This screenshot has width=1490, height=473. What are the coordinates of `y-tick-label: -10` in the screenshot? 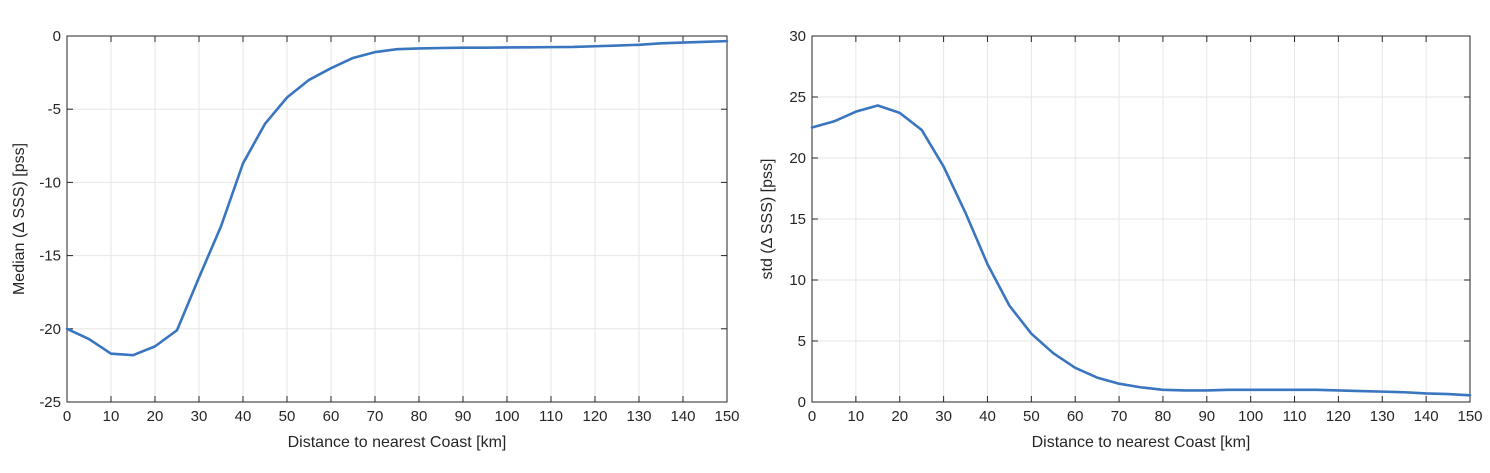 It's located at (50, 182).